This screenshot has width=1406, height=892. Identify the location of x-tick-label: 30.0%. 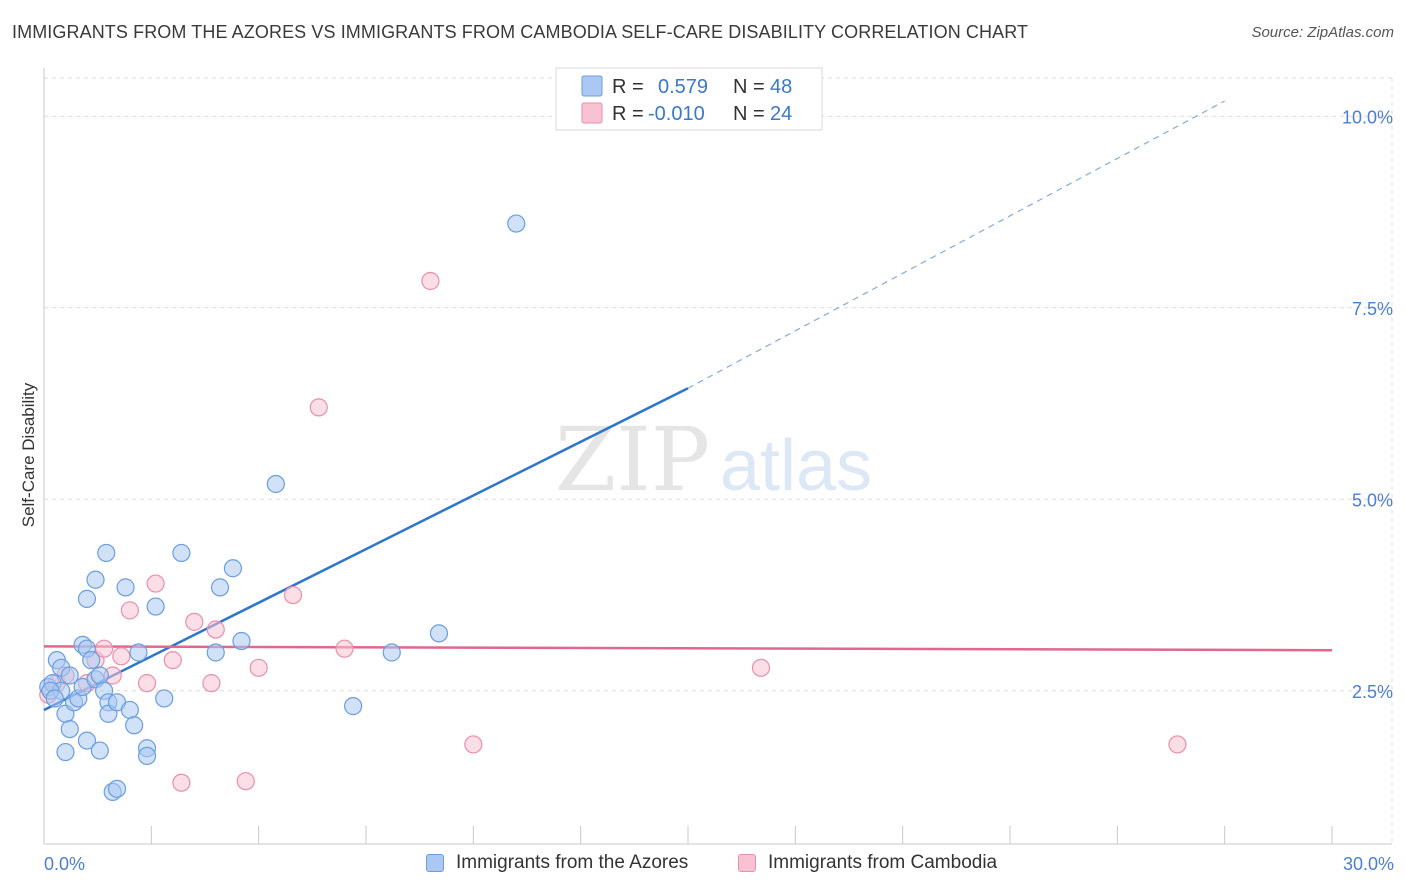
(1368, 864).